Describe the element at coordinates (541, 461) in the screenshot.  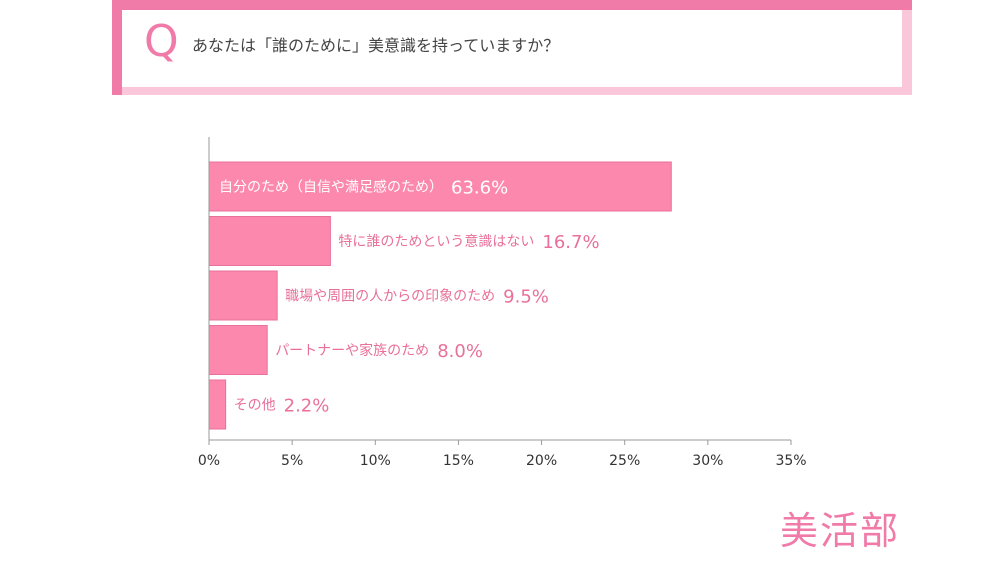
I see `x-tick-label: 20%` at that location.